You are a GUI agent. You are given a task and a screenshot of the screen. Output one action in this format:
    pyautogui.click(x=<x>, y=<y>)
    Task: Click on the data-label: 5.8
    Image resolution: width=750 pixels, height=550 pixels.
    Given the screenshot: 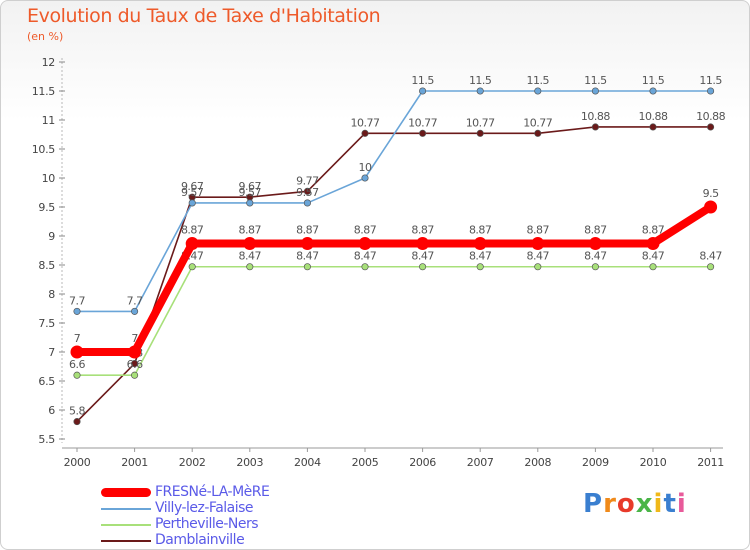 What is the action you would take?
    pyautogui.click(x=77, y=411)
    